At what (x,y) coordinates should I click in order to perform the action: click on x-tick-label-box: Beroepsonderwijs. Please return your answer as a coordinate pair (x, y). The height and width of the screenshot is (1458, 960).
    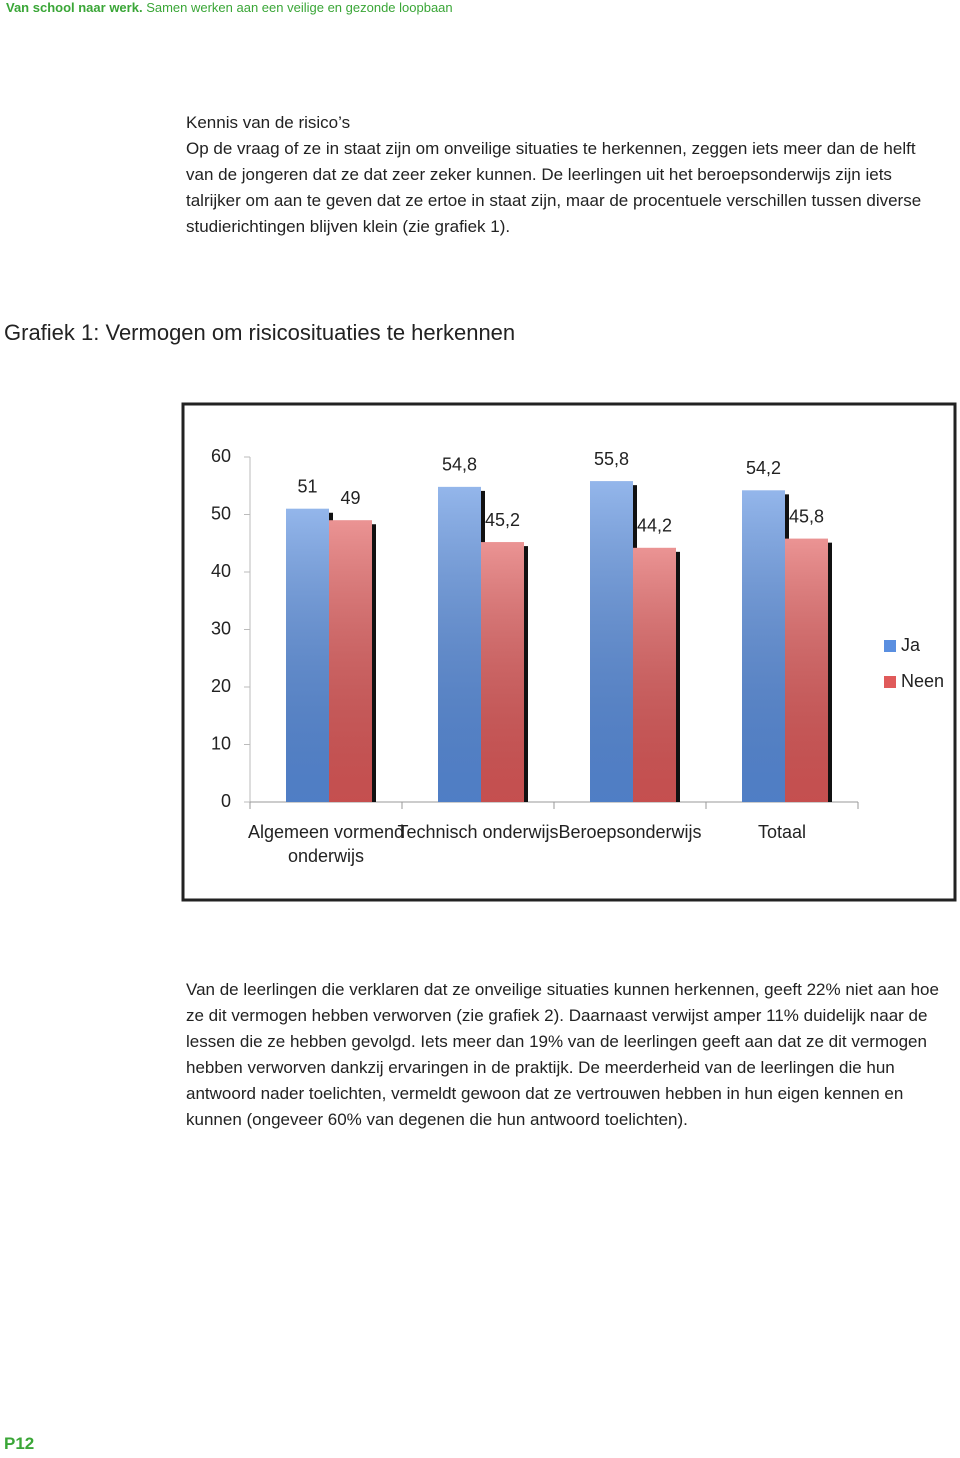
    Looking at the image, I should click on (630, 832).